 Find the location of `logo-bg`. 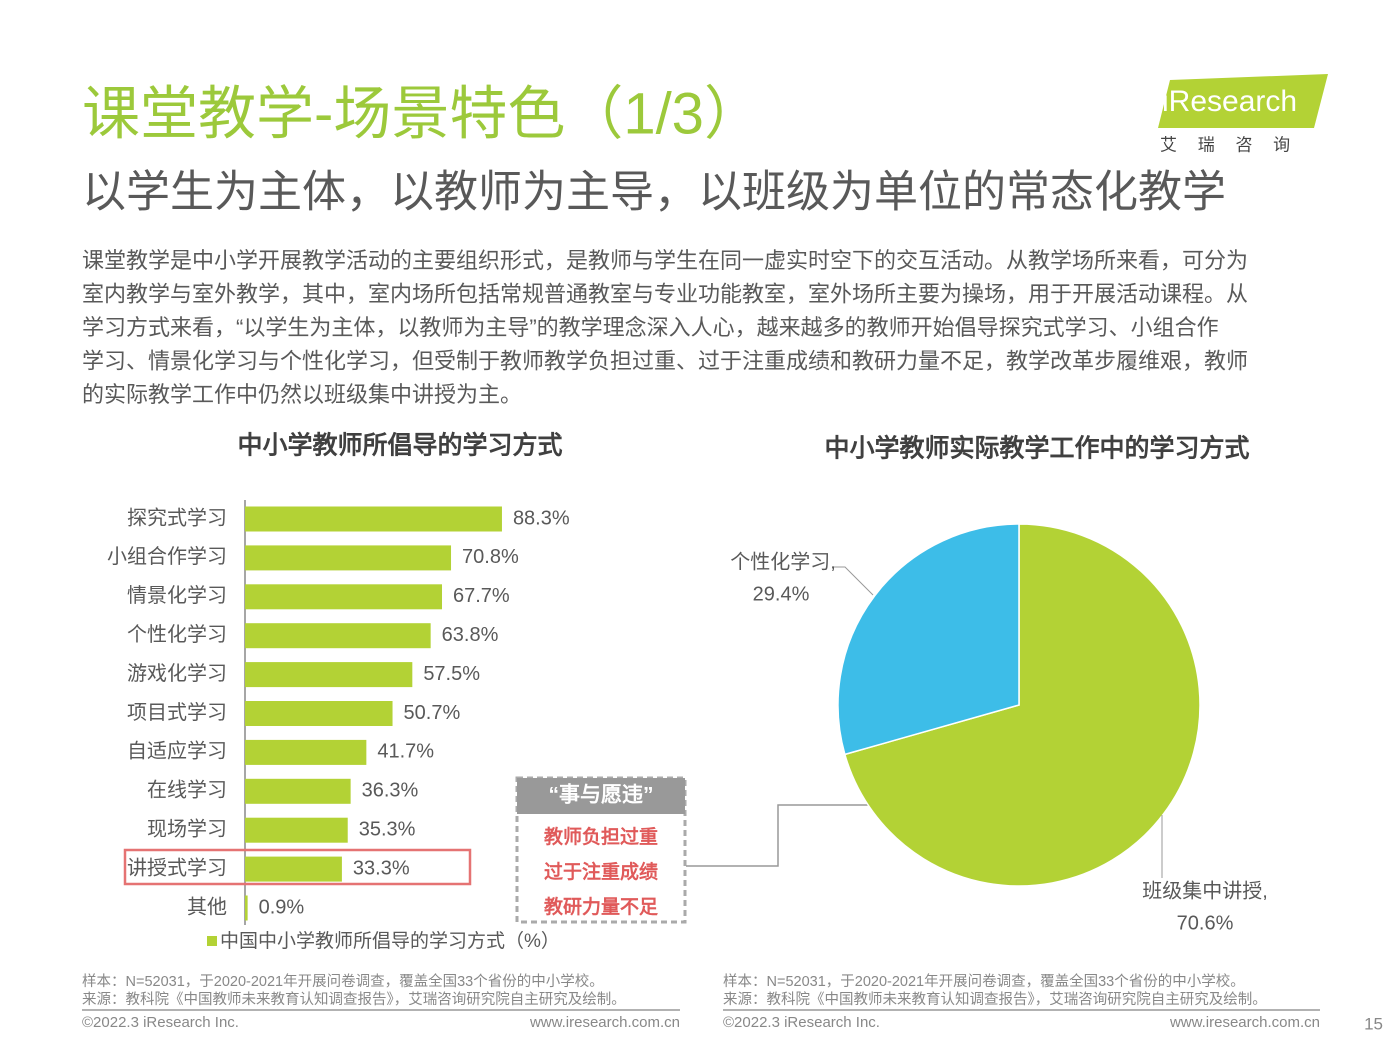

logo-bg is located at coordinates (1243, 101).